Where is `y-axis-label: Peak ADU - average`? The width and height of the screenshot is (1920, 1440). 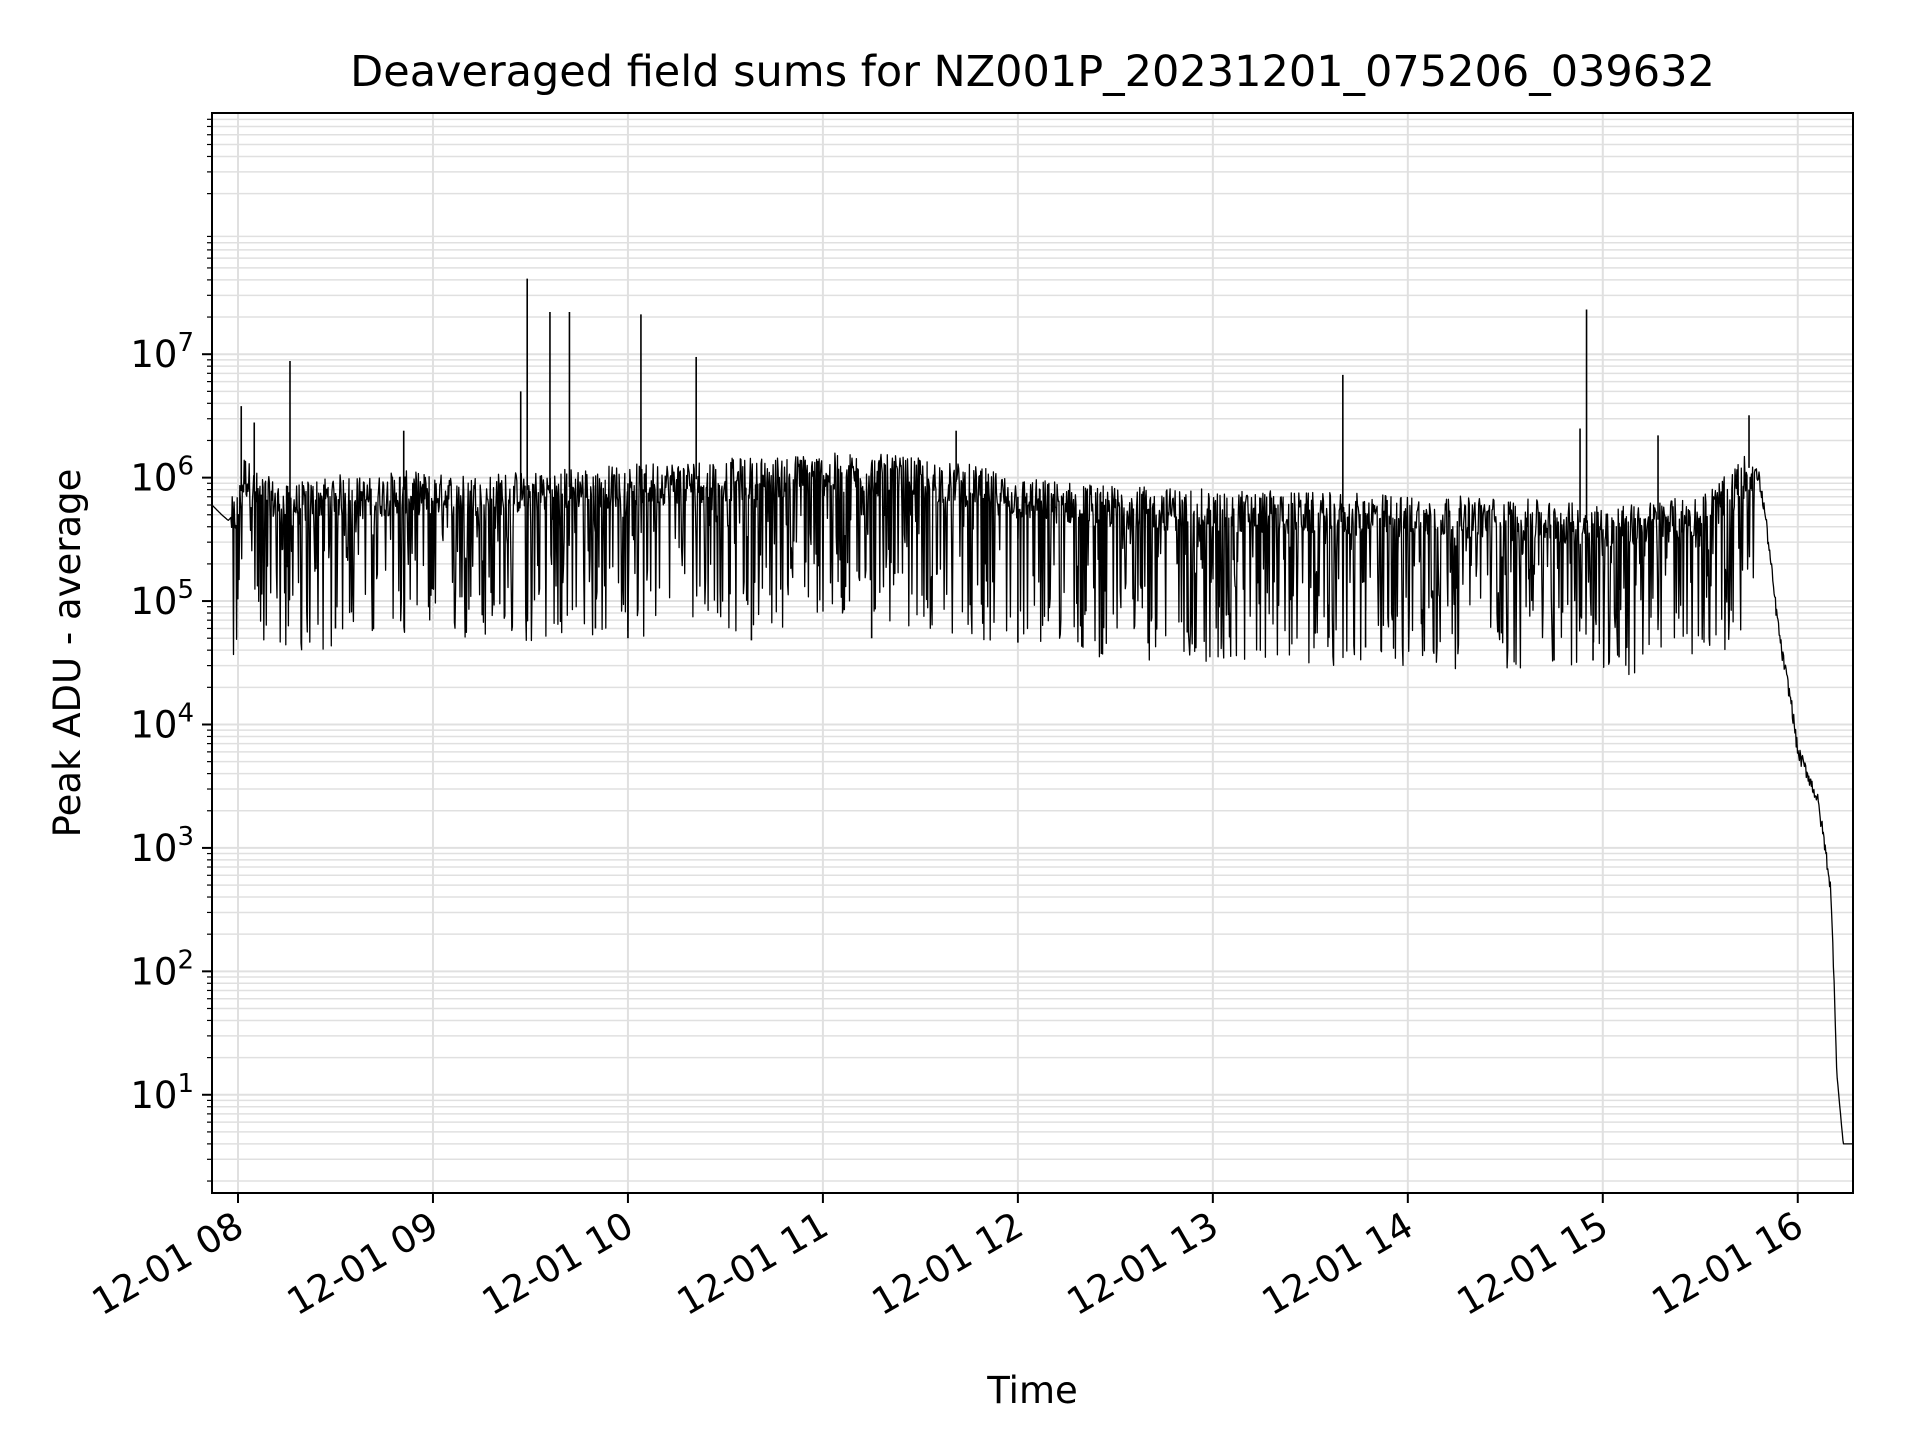 y-axis-label: Peak ADU - average is located at coordinates (67, 653).